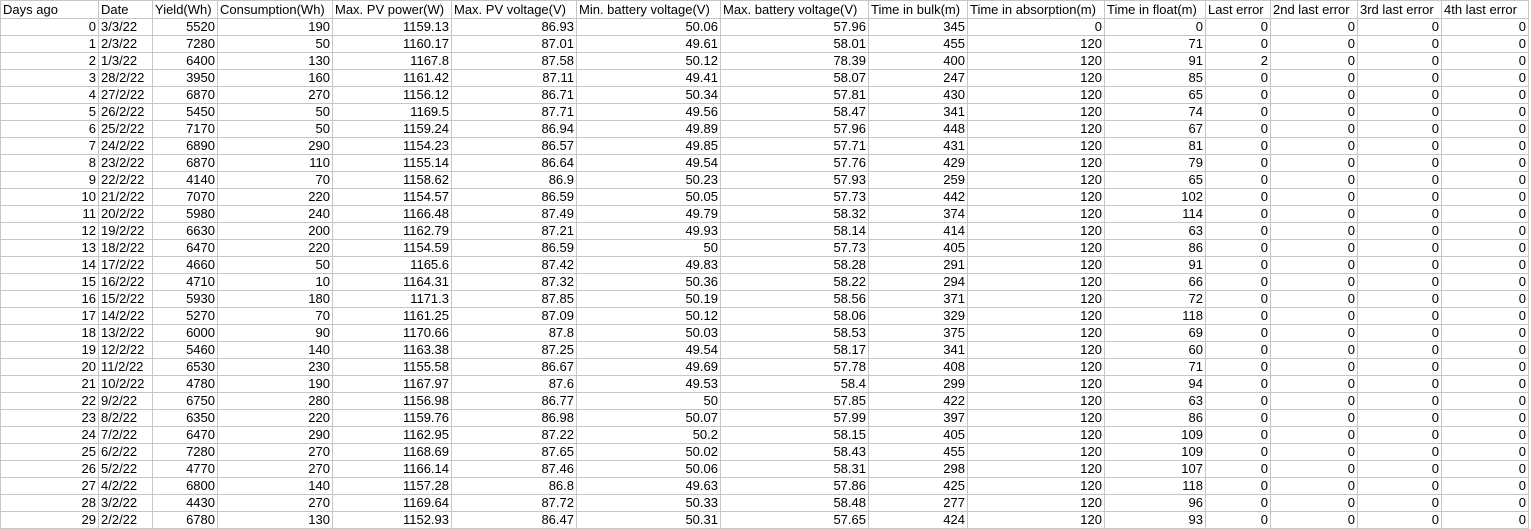 This screenshot has width=1531, height=529. Describe the element at coordinates (648, 248) in the screenshot. I see `cell: 50` at that location.